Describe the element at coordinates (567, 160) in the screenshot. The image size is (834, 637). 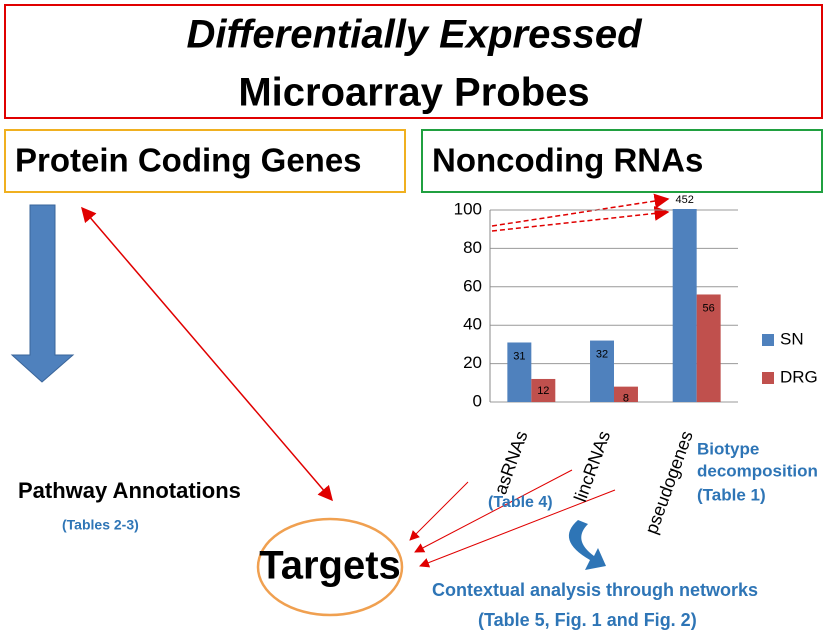
I see `box-title: Noncoding RNAs` at that location.